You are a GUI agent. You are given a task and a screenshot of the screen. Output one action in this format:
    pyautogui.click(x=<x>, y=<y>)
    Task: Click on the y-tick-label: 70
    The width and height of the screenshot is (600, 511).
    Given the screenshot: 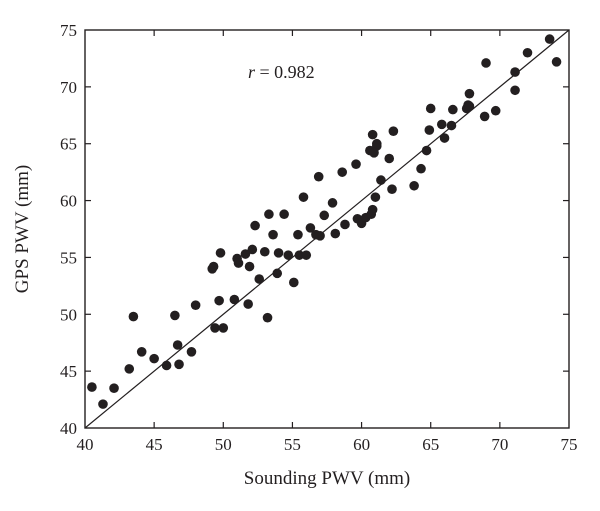 What is the action you would take?
    pyautogui.click(x=68, y=87)
    